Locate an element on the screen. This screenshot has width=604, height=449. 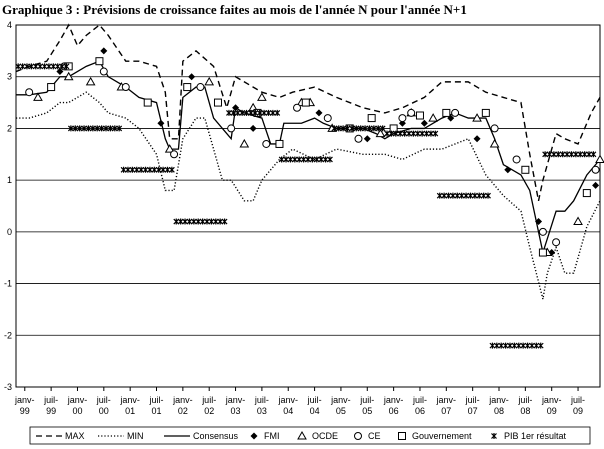
x-tick-label: janv-00 is located at coordinates (77, 405).